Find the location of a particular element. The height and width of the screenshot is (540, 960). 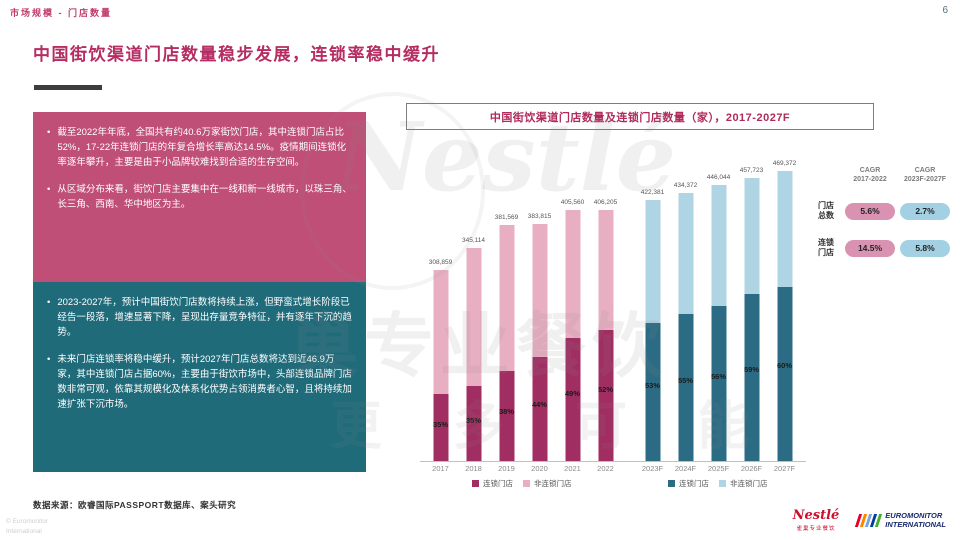

bar-2018: 345,114 35% 2018 is located at coordinates (473, 311).